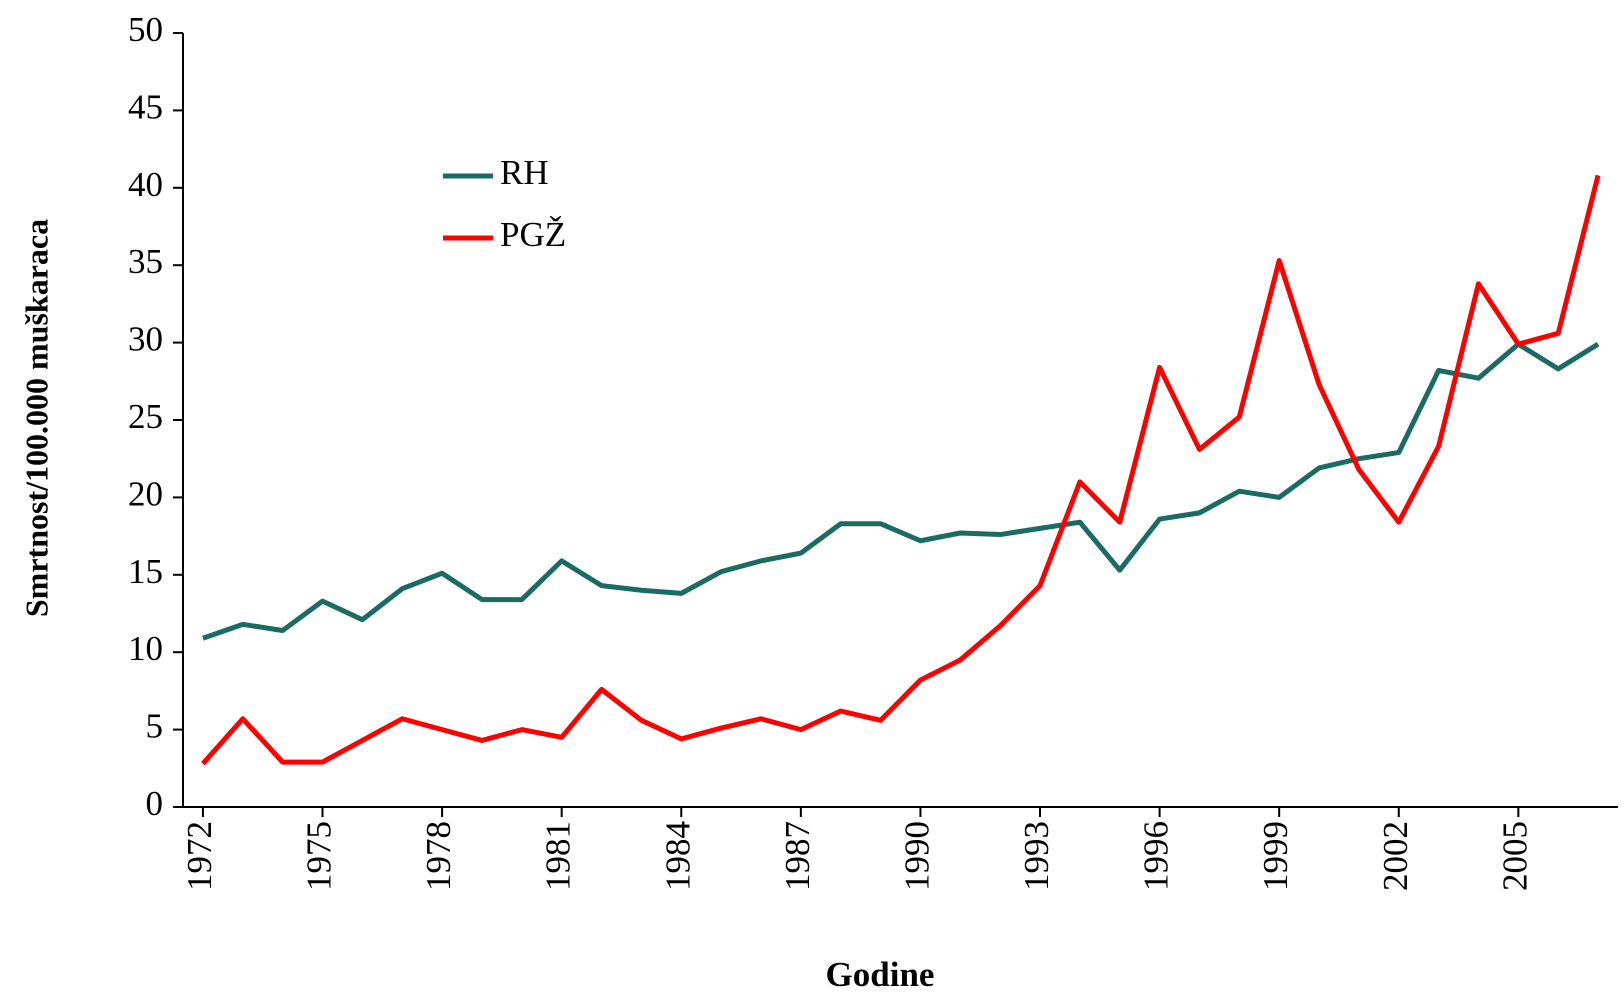 The image size is (1624, 1003). What do you see at coordinates (145, 339) in the screenshot?
I see `y-tick-label: 30` at bounding box center [145, 339].